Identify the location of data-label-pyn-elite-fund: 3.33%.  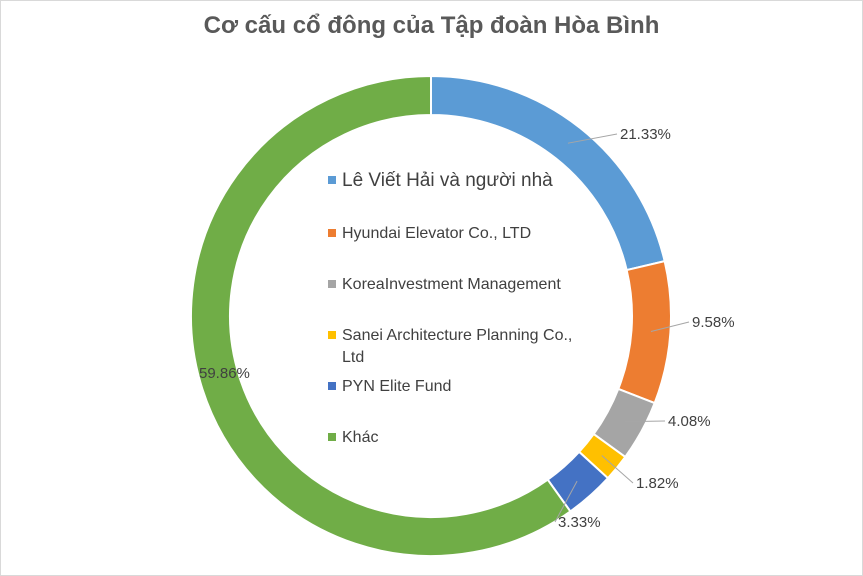
(579, 522).